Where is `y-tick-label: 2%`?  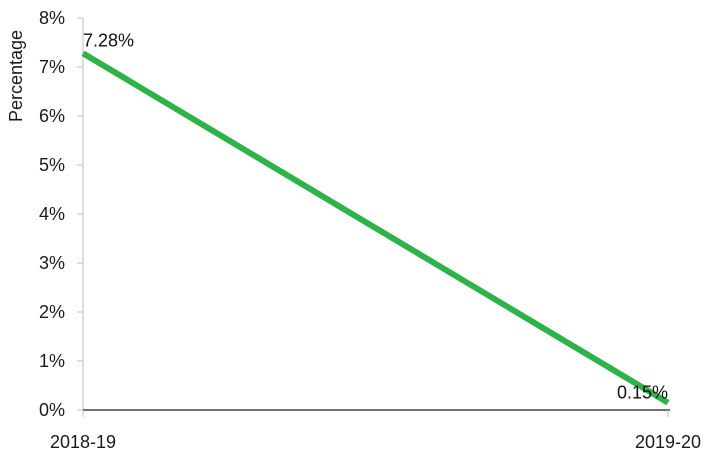
y-tick-label: 2% is located at coordinates (52, 312).